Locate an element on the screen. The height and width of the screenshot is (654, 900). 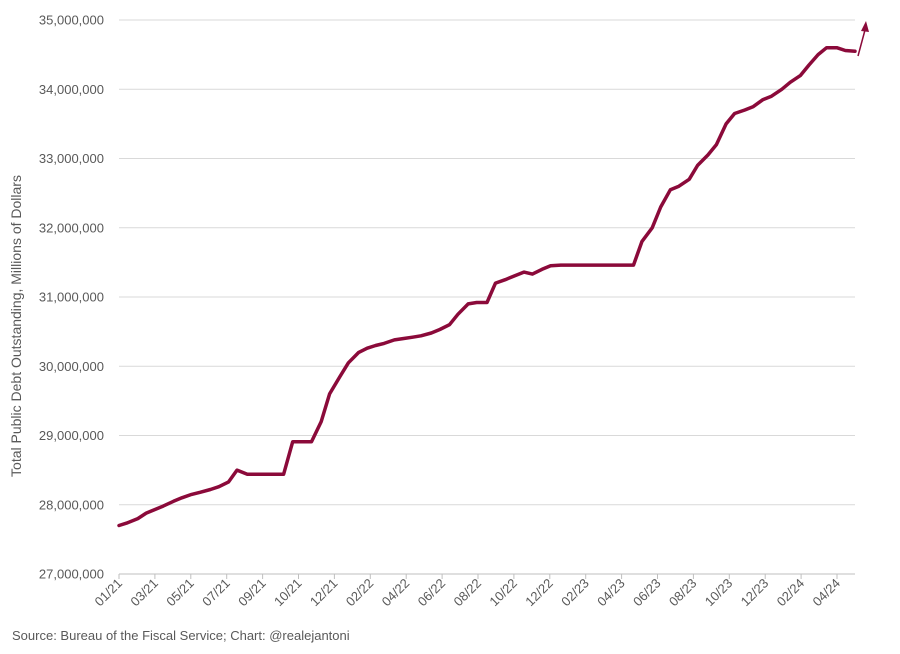
y-tick-label: 33,000,000 is located at coordinates (71, 158).